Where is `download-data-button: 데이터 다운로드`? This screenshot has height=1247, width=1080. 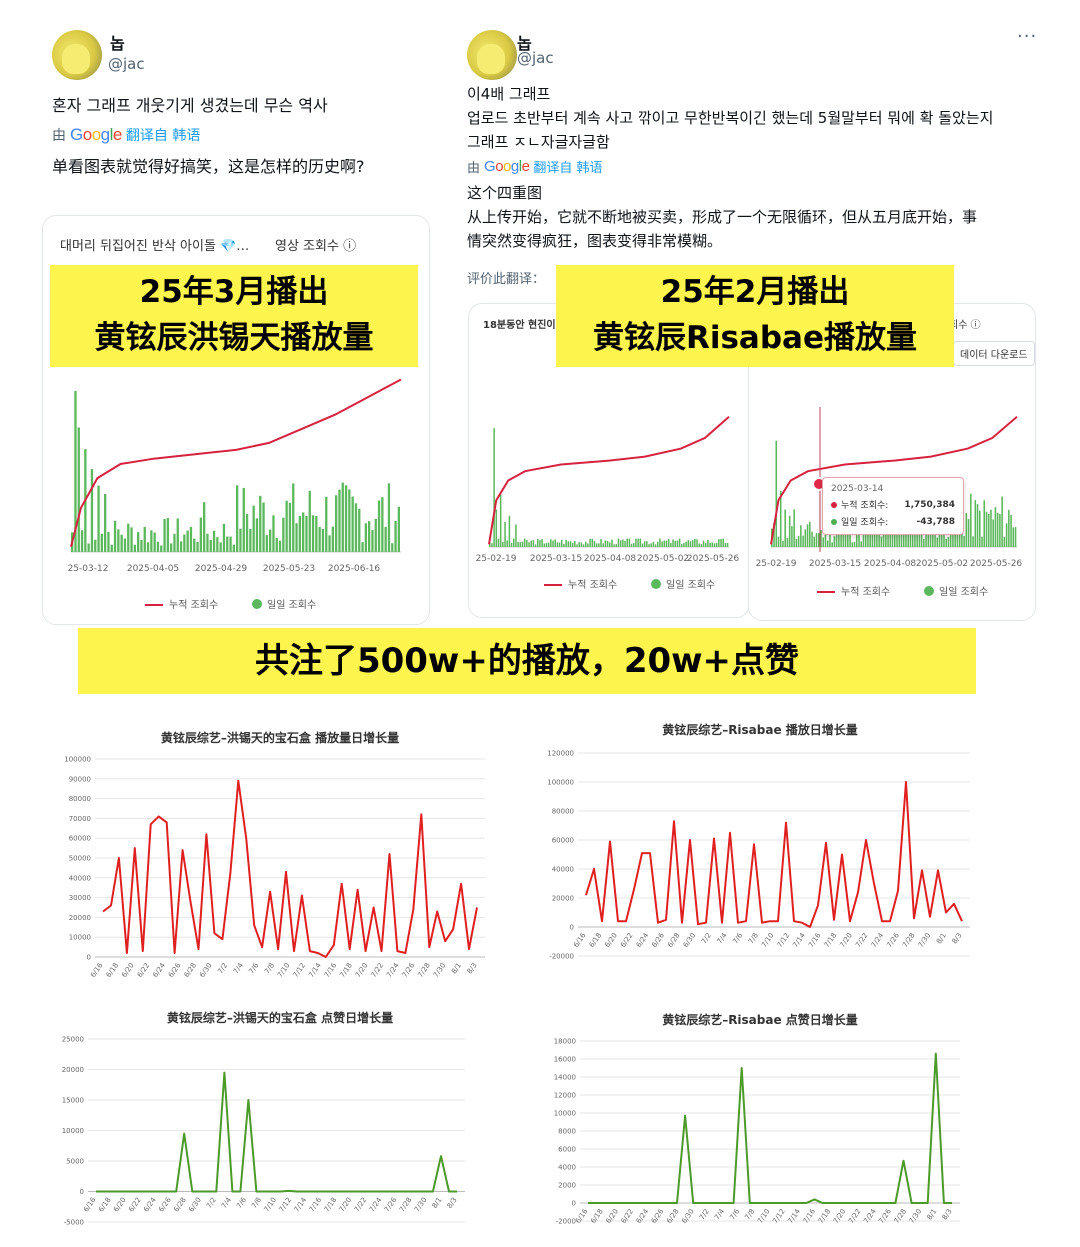 download-data-button: 데이터 다운로드 is located at coordinates (994, 353).